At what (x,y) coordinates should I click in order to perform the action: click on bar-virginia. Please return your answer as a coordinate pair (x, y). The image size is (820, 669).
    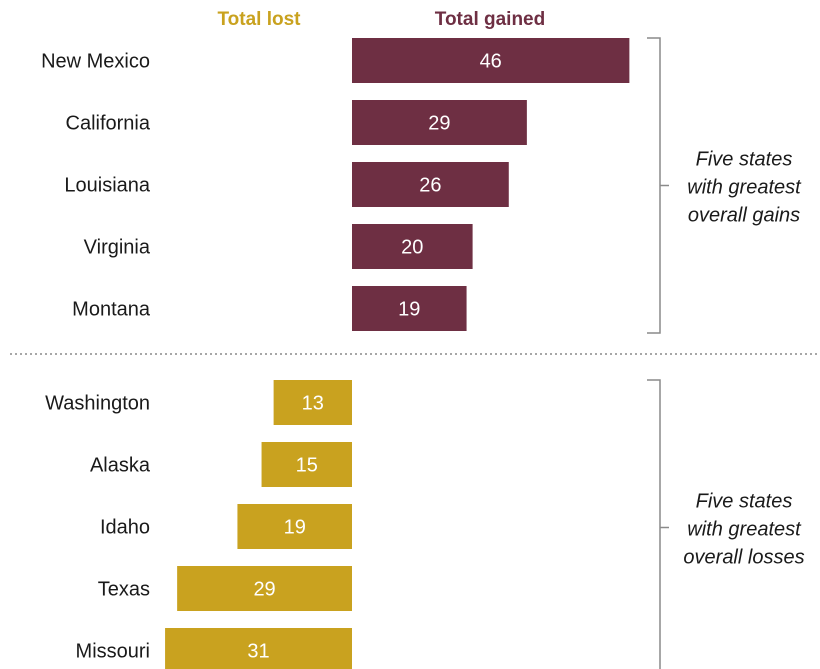
    Looking at the image, I should click on (412, 246).